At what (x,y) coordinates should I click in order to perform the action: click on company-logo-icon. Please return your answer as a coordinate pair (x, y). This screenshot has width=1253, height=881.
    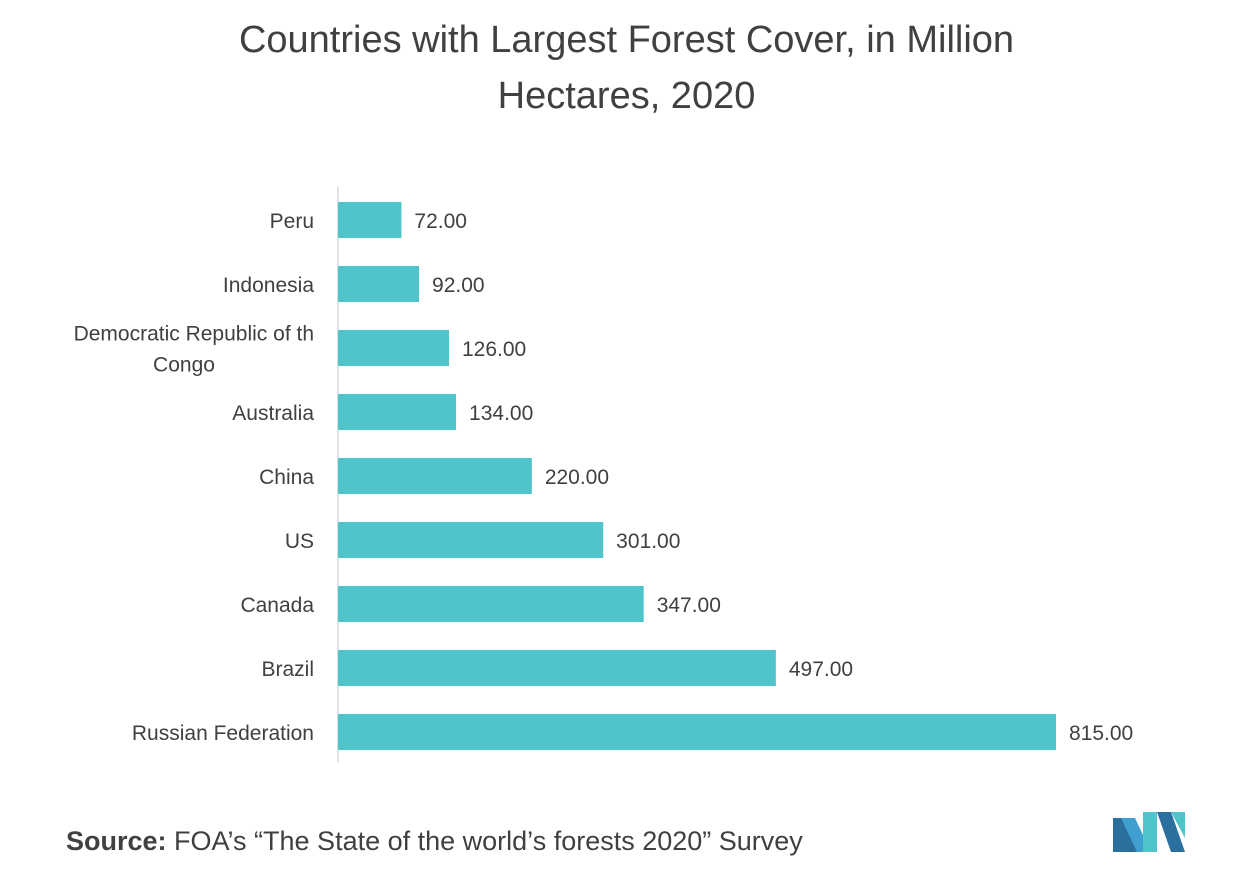
    Looking at the image, I should click on (1149, 832).